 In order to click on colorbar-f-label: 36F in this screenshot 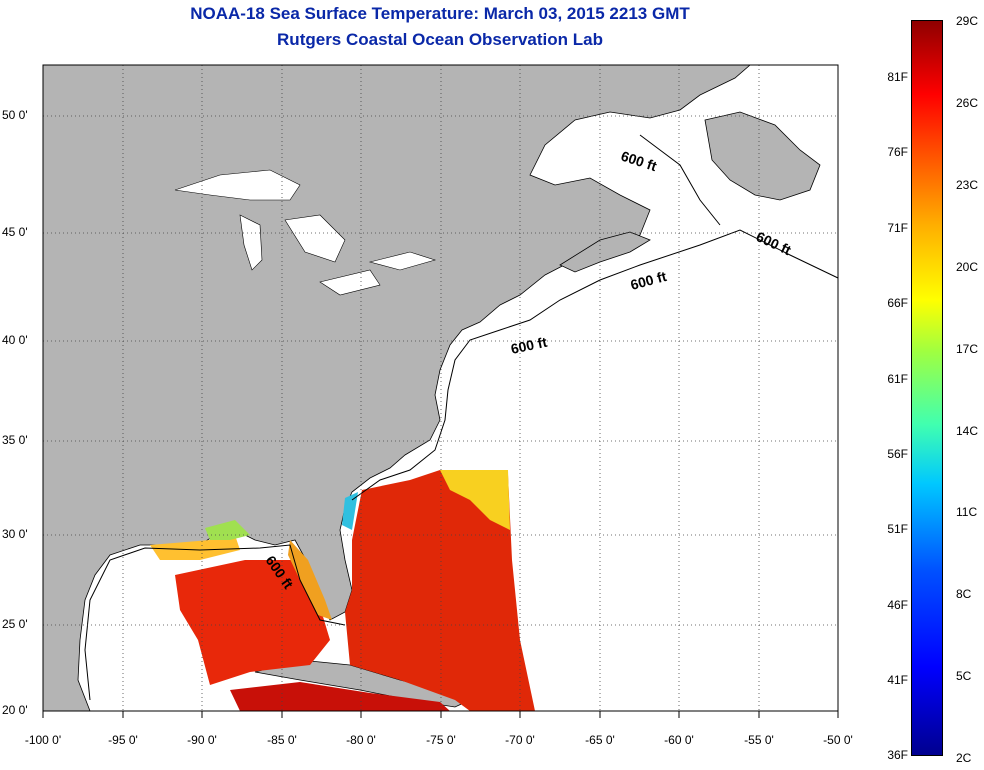, I will do `click(897, 755)`.